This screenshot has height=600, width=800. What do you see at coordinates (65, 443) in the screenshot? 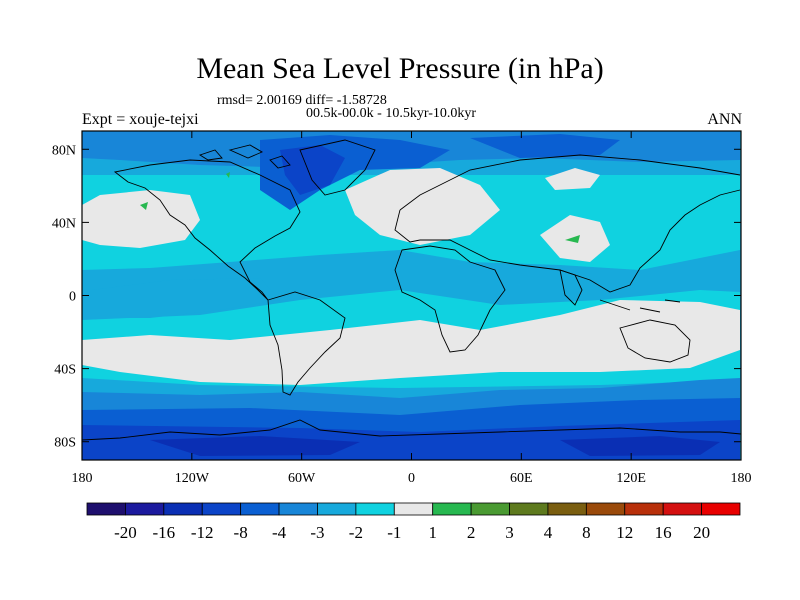
I see `y-tick-label: 80S` at bounding box center [65, 443].